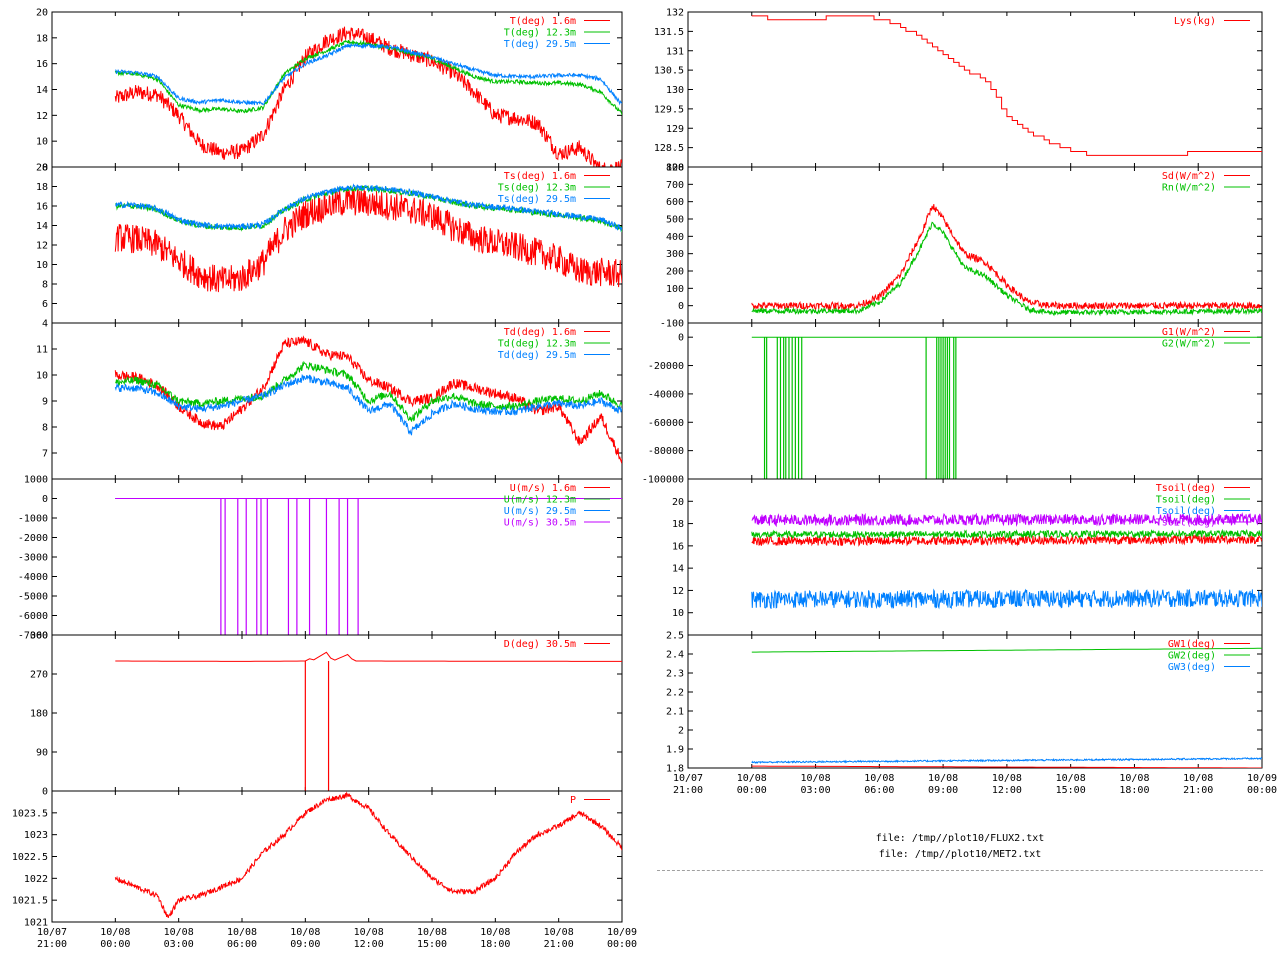  What do you see at coordinates (666, 423) in the screenshot?
I see `y-tick-label: -60000` at bounding box center [666, 423].